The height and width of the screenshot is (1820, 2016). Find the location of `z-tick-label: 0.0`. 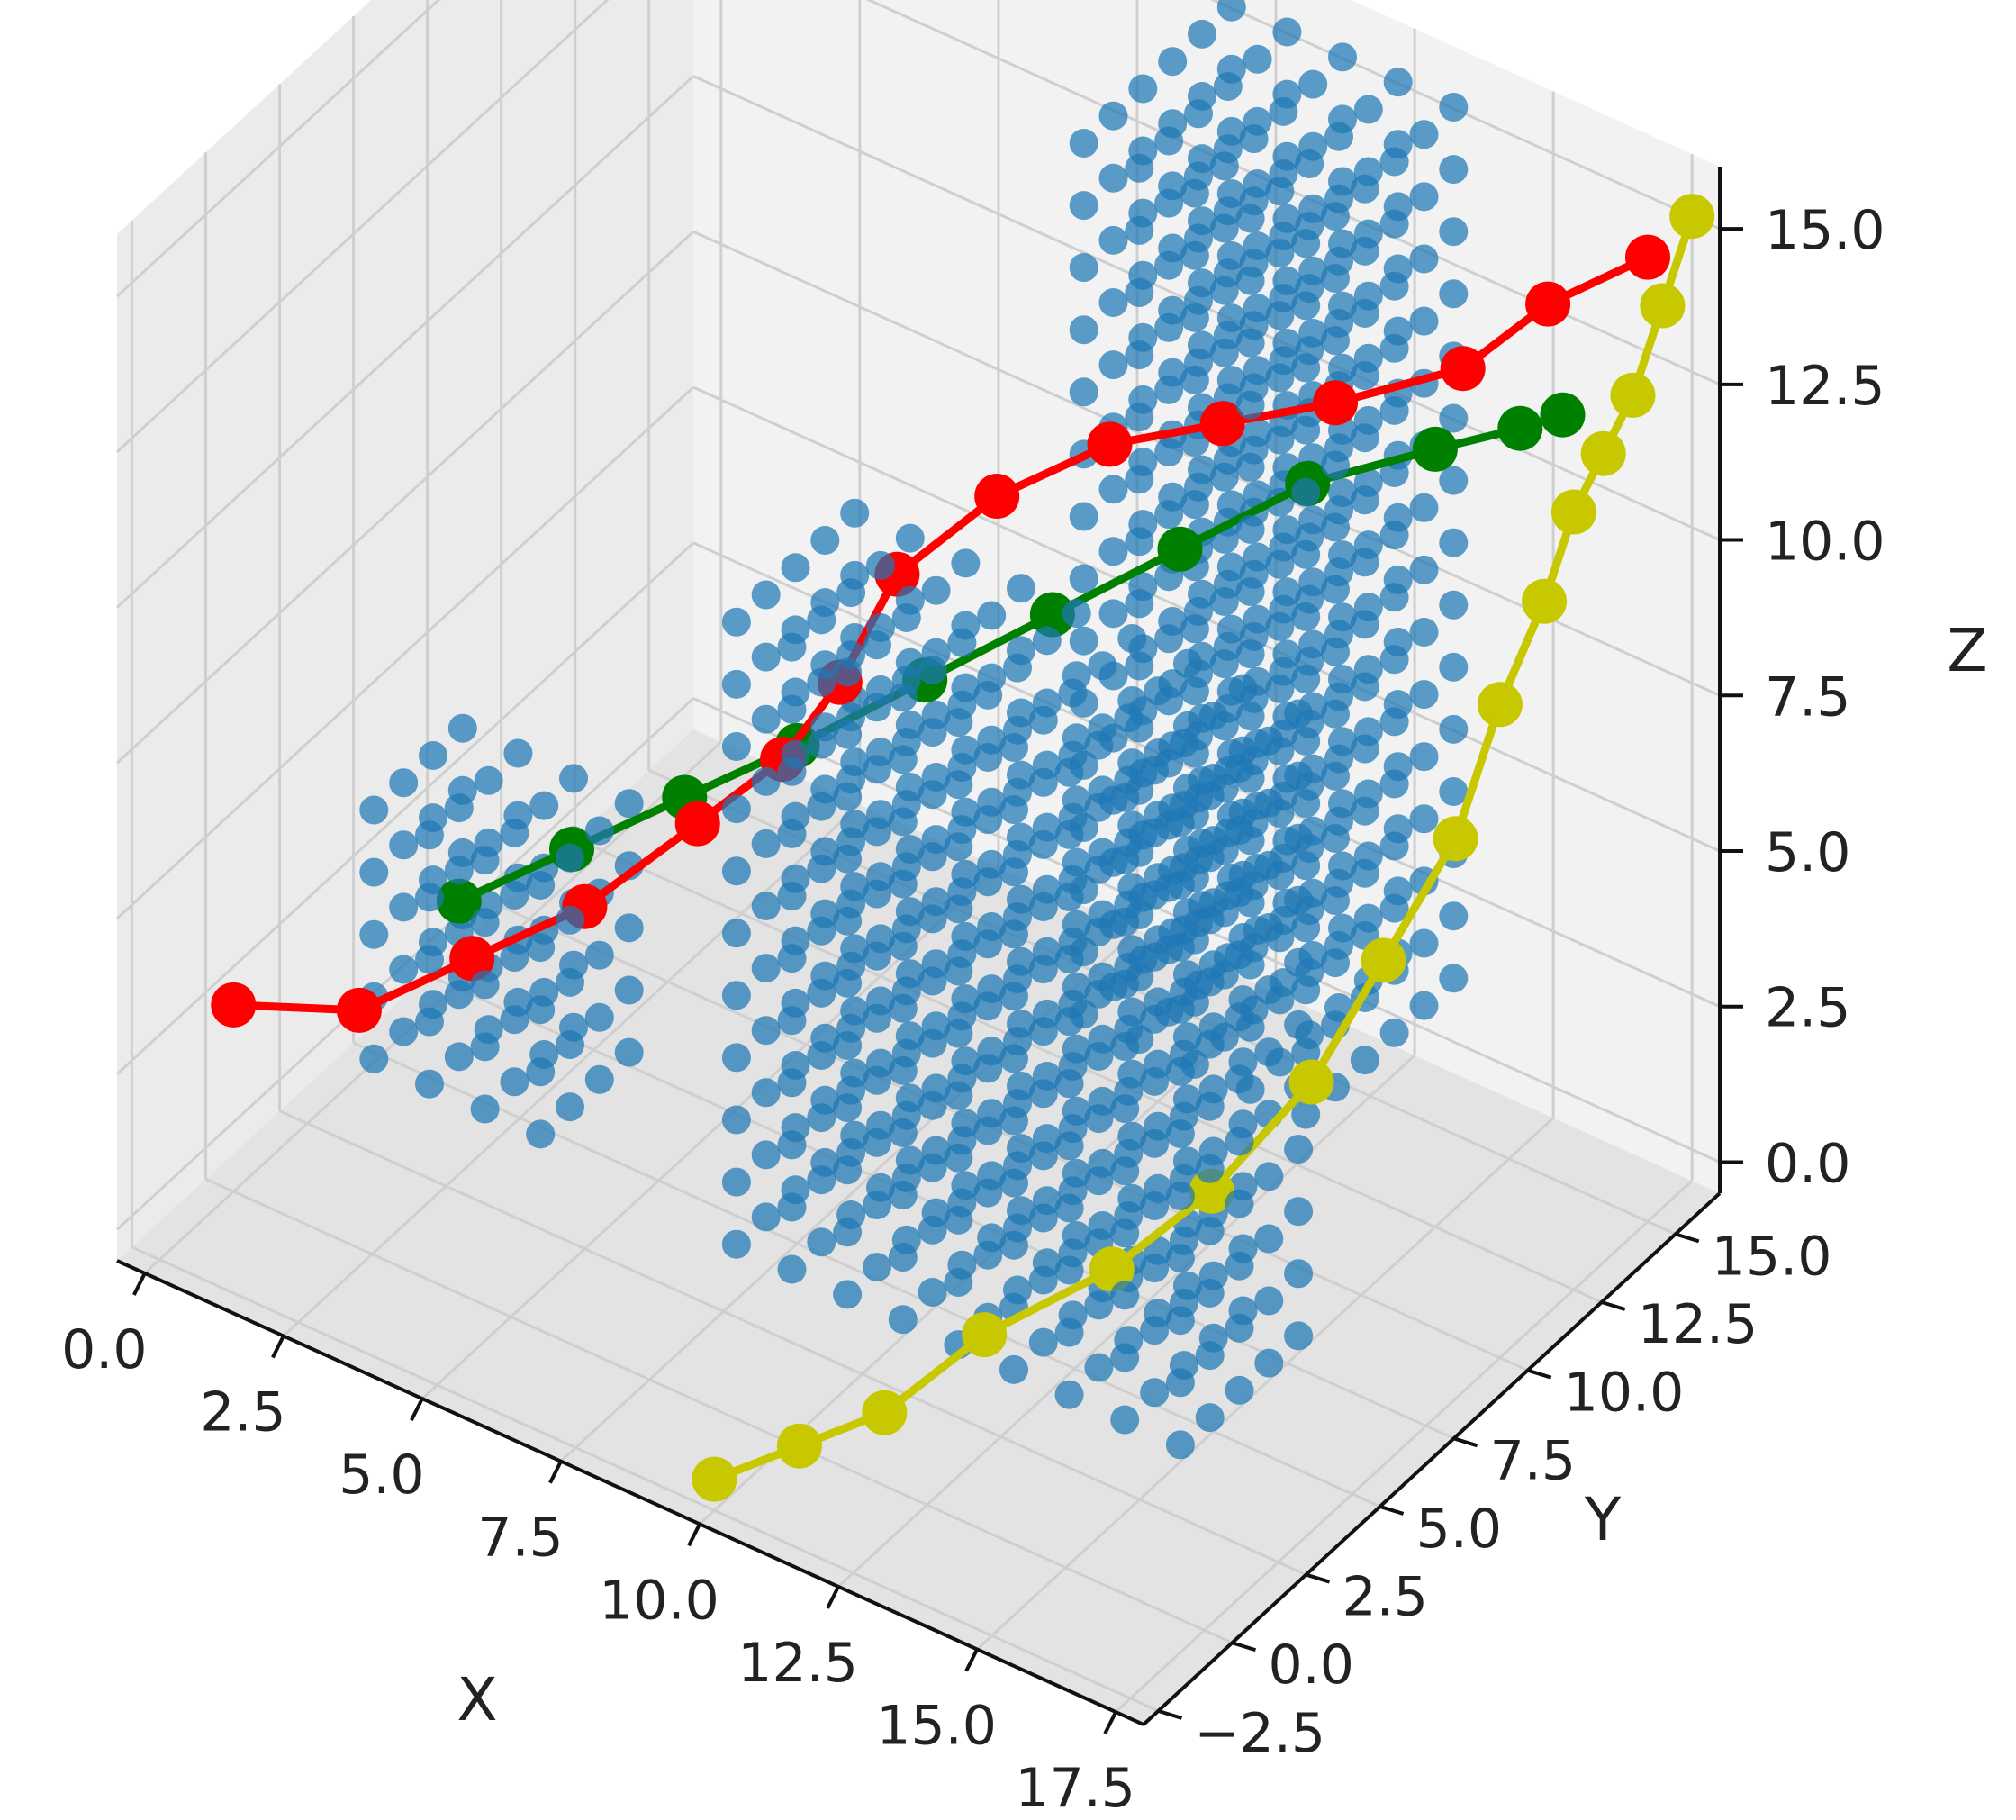

z-tick-label: 0.0 is located at coordinates (1807, 1164).